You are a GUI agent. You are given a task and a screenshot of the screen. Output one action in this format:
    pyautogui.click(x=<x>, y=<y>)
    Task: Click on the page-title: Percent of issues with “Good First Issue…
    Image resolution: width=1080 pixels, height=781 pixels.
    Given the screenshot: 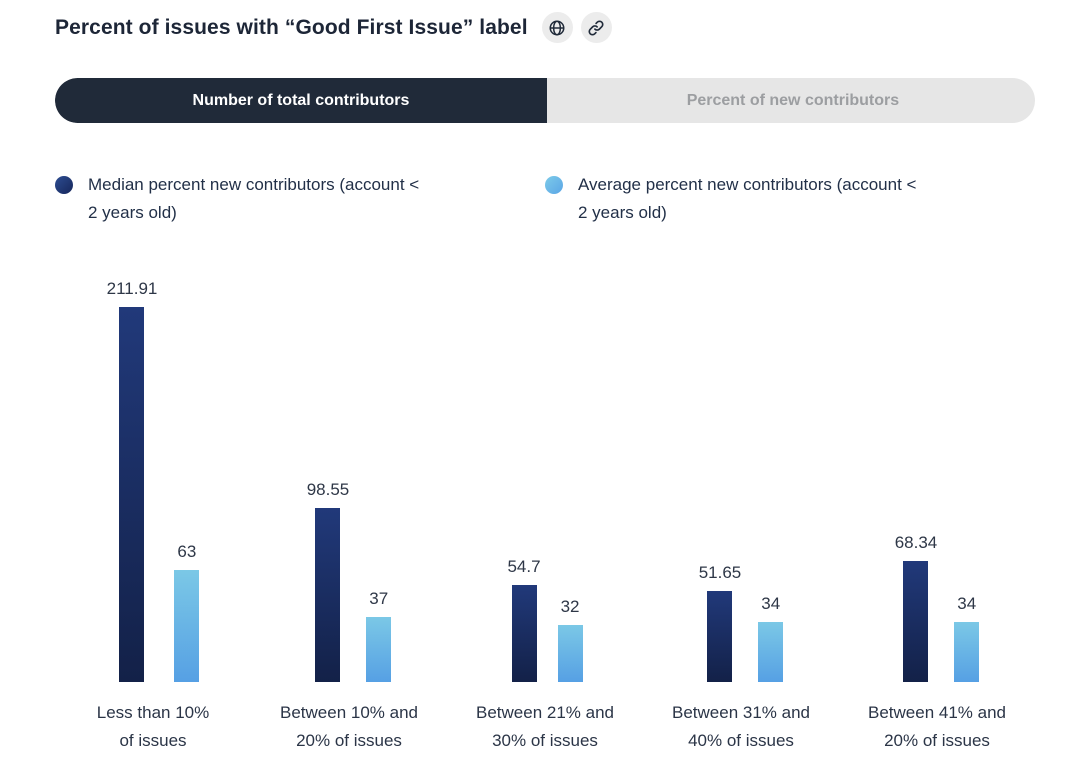 What is the action you would take?
    pyautogui.click(x=291, y=27)
    